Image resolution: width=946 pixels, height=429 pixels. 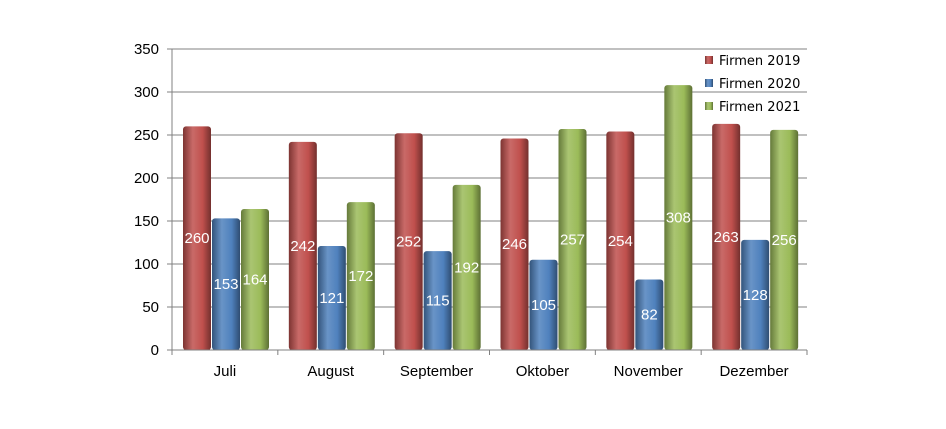 I want to click on data-label: 82, so click(x=649, y=315).